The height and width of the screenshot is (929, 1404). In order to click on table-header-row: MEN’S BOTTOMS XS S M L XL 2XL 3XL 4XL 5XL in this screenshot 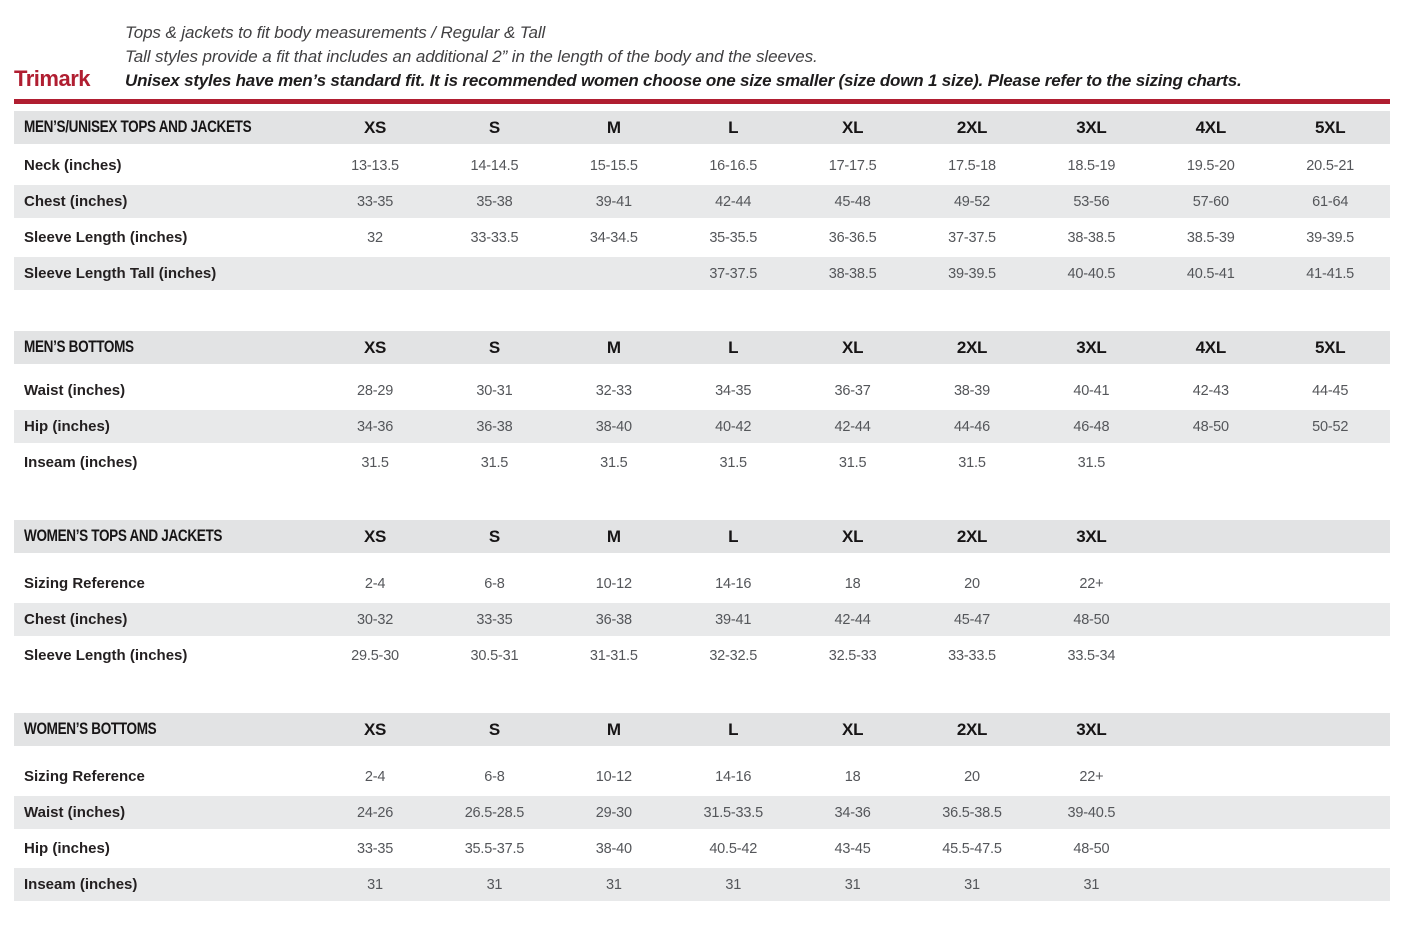, I will do `click(702, 347)`.